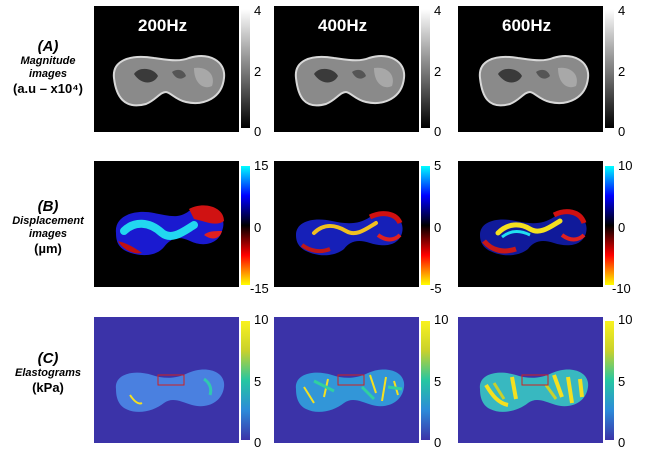  Describe the element at coordinates (163, 25) in the screenshot. I see `frequency-label-200hz: 200Hz` at that location.